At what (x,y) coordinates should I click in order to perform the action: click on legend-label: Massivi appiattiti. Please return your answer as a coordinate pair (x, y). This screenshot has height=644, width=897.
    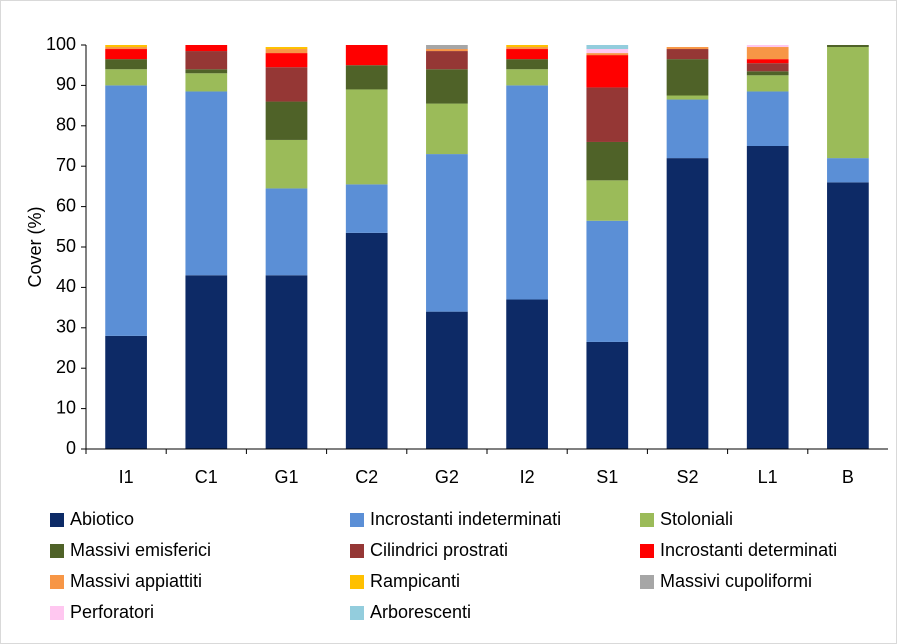
    Looking at the image, I should click on (136, 581).